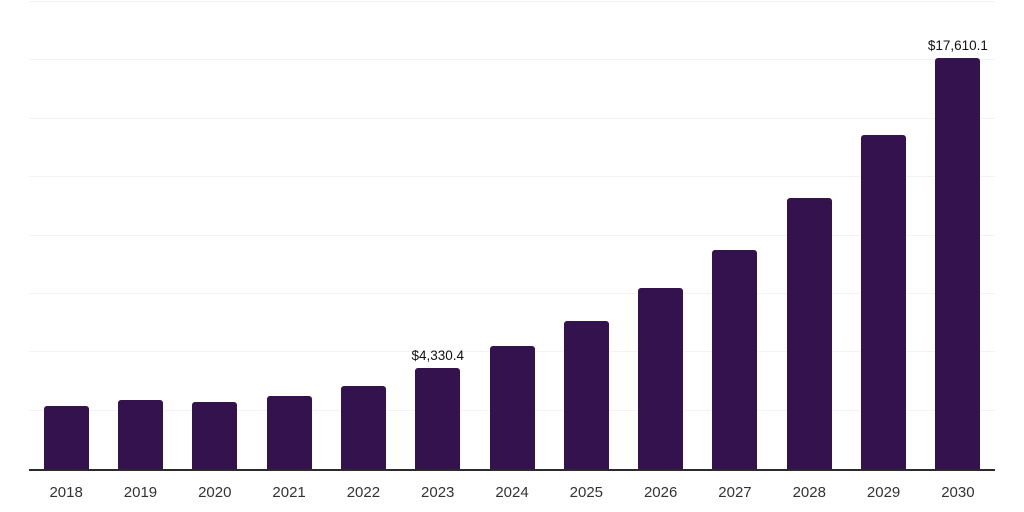  I want to click on bar-2020, so click(215, 435).